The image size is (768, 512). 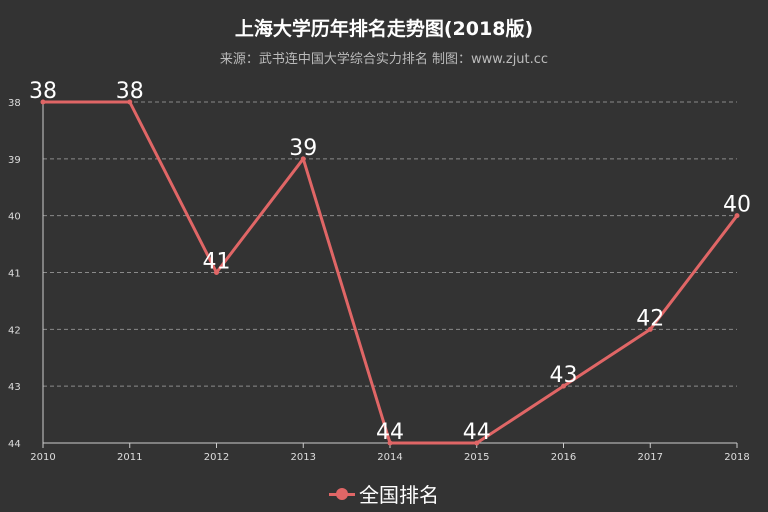 What do you see at coordinates (303, 457) in the screenshot?
I see `x-tick-label: 2013` at bounding box center [303, 457].